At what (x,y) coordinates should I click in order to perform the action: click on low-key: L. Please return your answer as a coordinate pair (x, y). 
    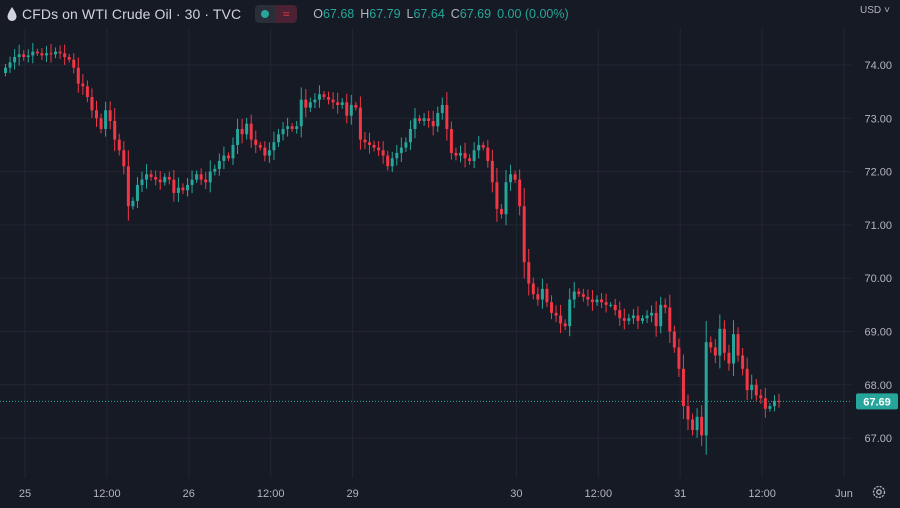
    Looking at the image, I should click on (410, 14).